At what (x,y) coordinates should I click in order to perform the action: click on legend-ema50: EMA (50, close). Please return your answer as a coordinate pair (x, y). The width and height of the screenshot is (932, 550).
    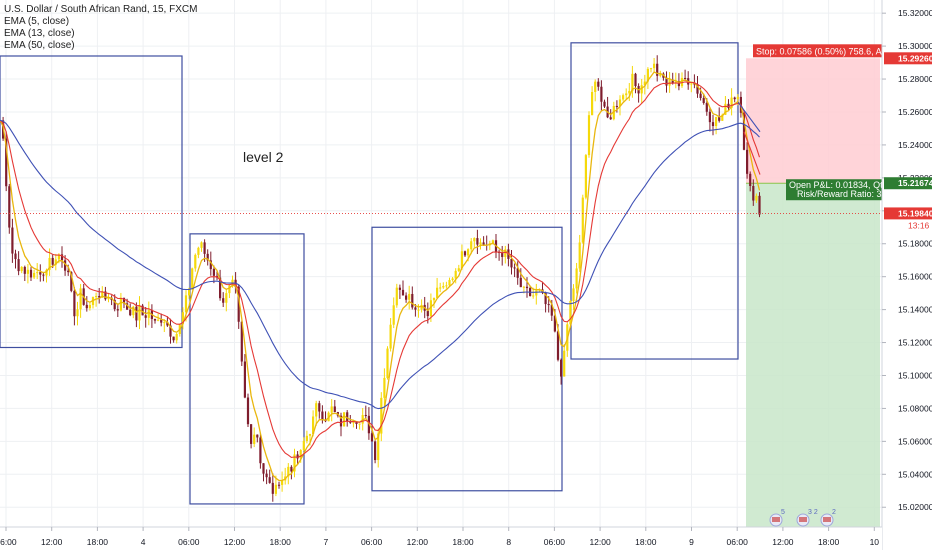
    Looking at the image, I should click on (39, 45).